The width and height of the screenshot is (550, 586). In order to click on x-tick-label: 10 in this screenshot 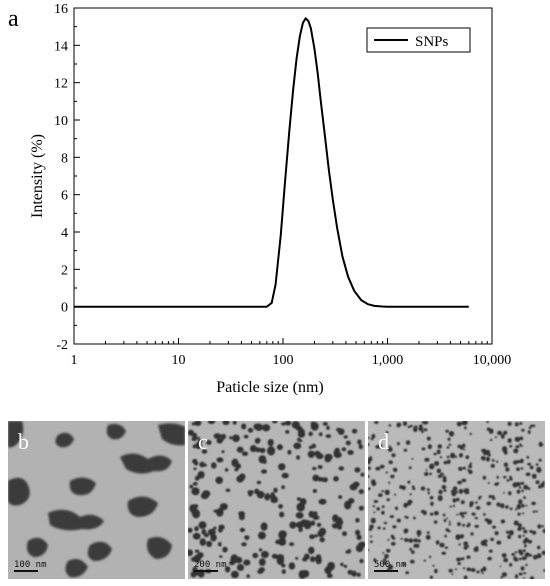, I will do `click(179, 360)`.